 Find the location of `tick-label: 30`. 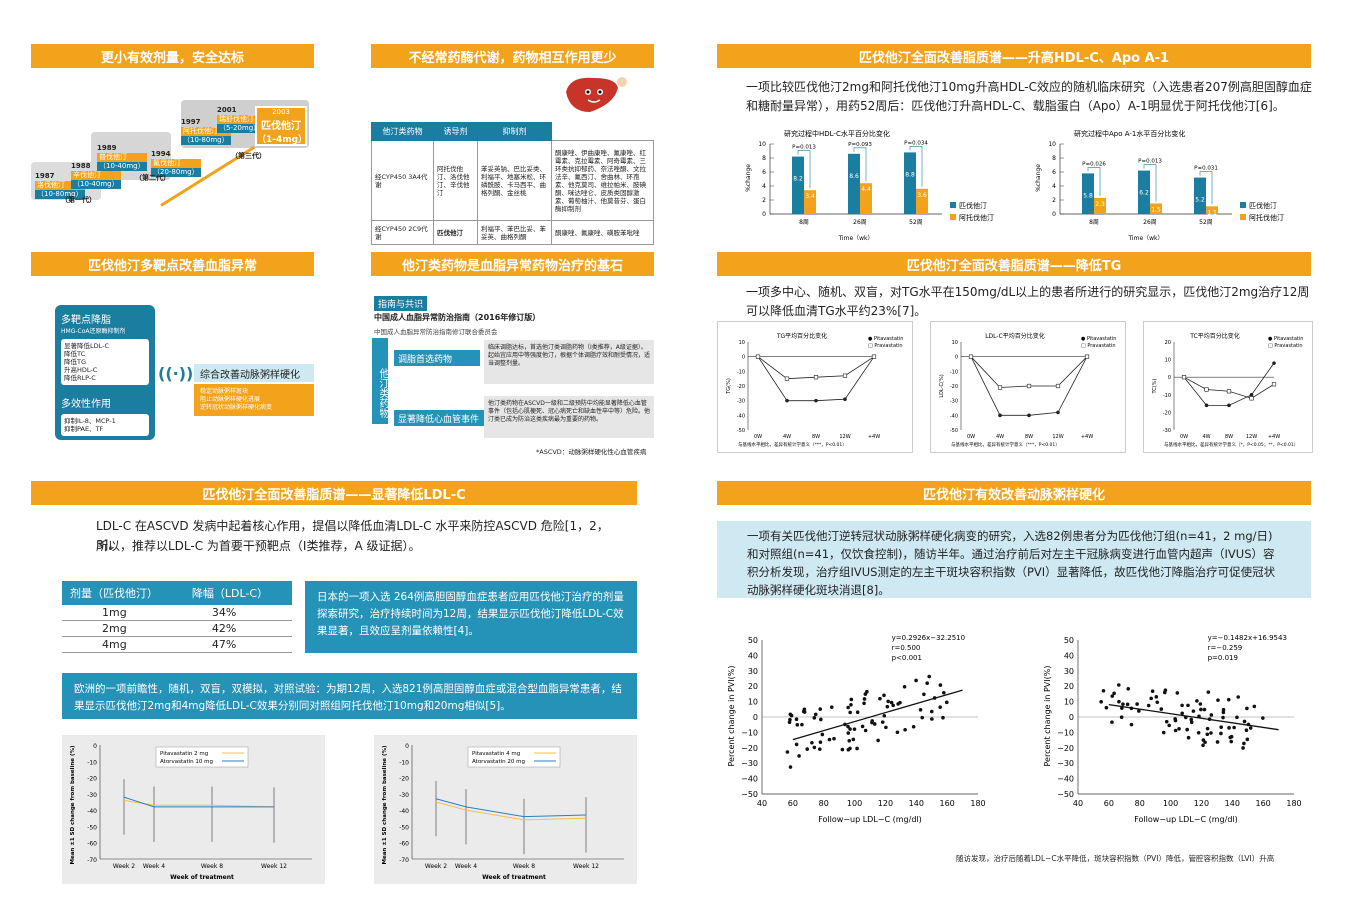

tick-label: 30 is located at coordinates (753, 671).